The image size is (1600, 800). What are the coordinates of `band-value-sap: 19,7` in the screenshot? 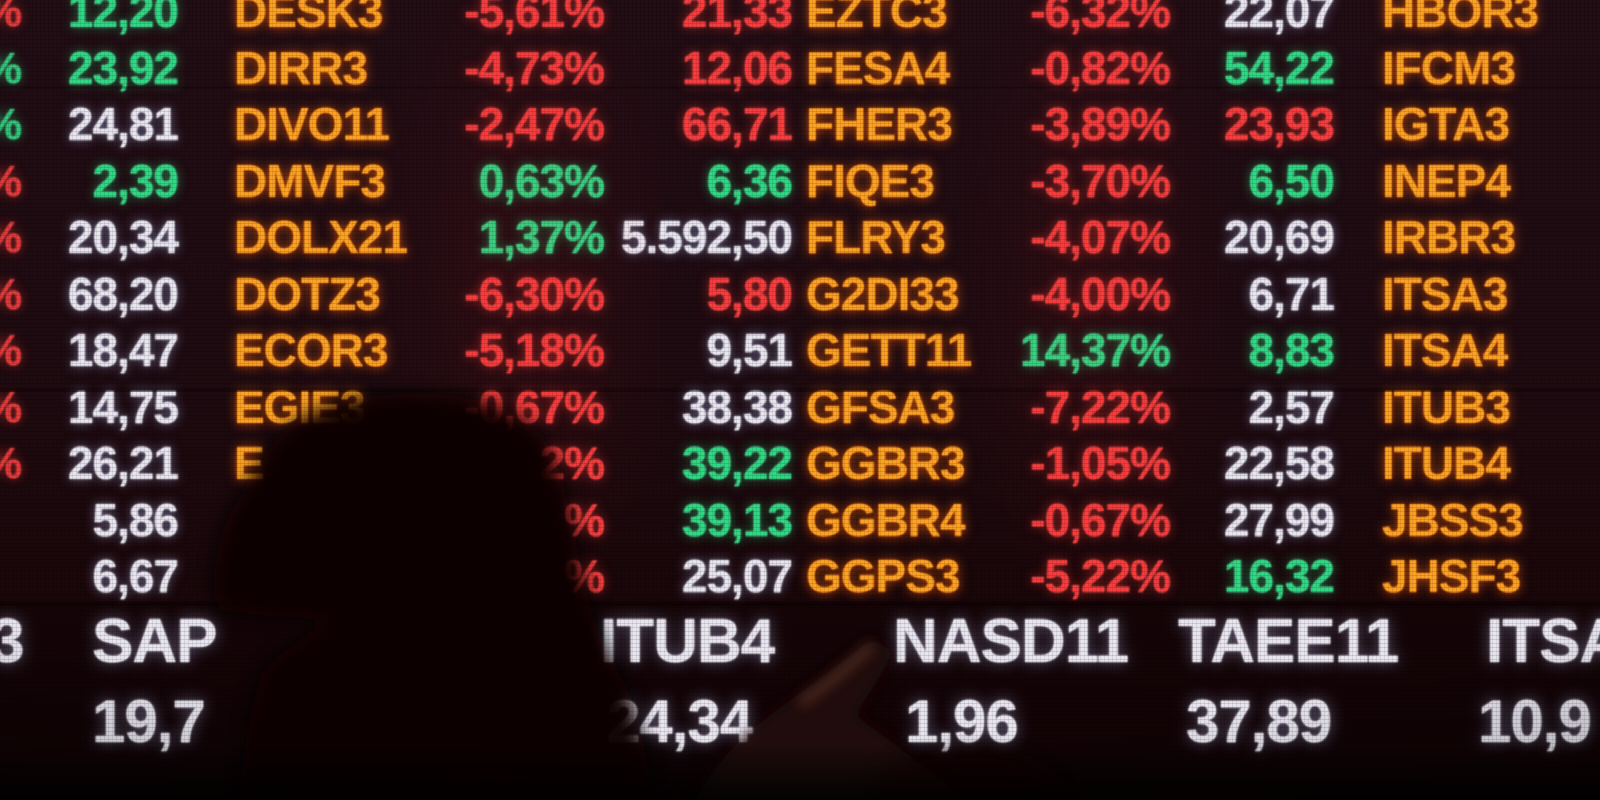 It's located at (149, 721).